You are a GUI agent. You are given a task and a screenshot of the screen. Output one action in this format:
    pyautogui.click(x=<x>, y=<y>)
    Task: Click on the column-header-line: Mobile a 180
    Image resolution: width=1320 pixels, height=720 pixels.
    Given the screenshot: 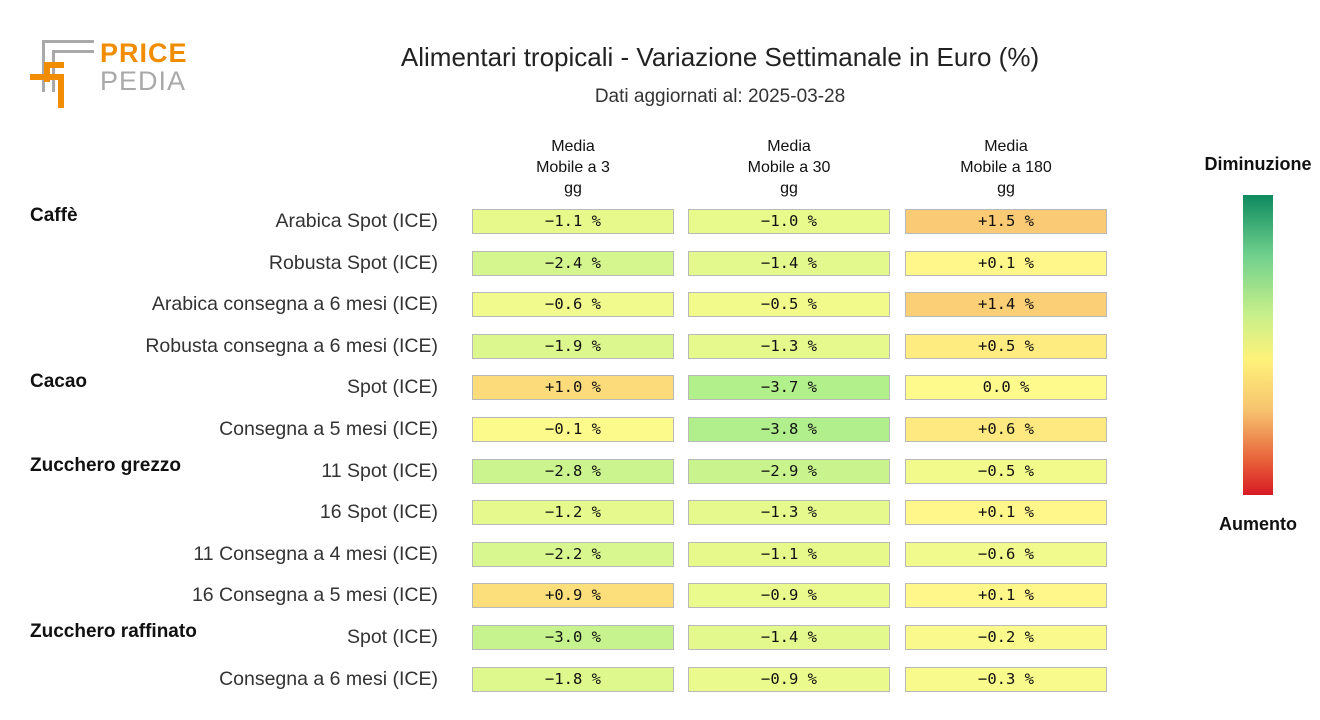 What is the action you would take?
    pyautogui.click(x=1006, y=167)
    